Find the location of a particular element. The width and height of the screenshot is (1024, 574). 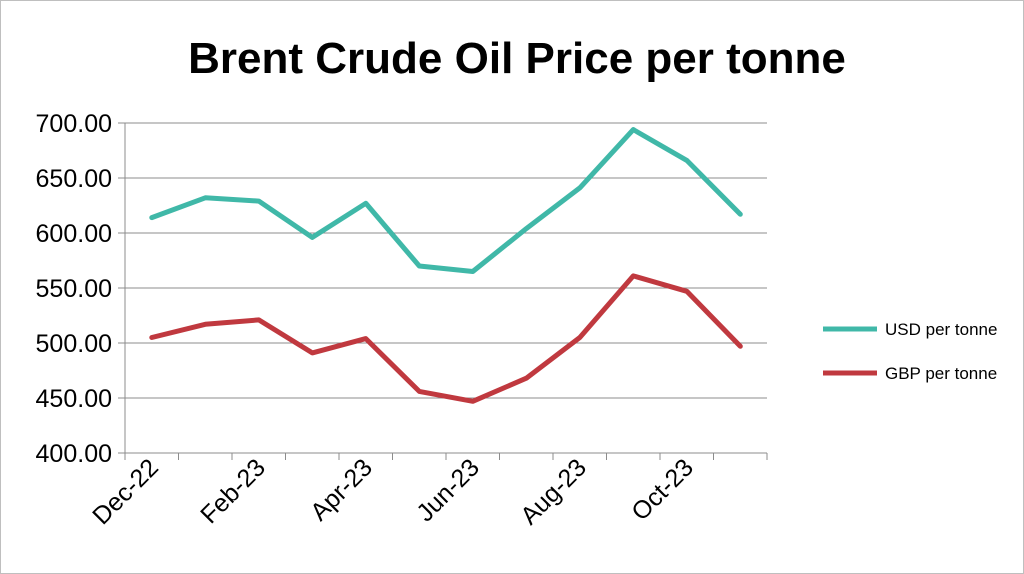

legend-label: GBP per tonne is located at coordinates (941, 373).